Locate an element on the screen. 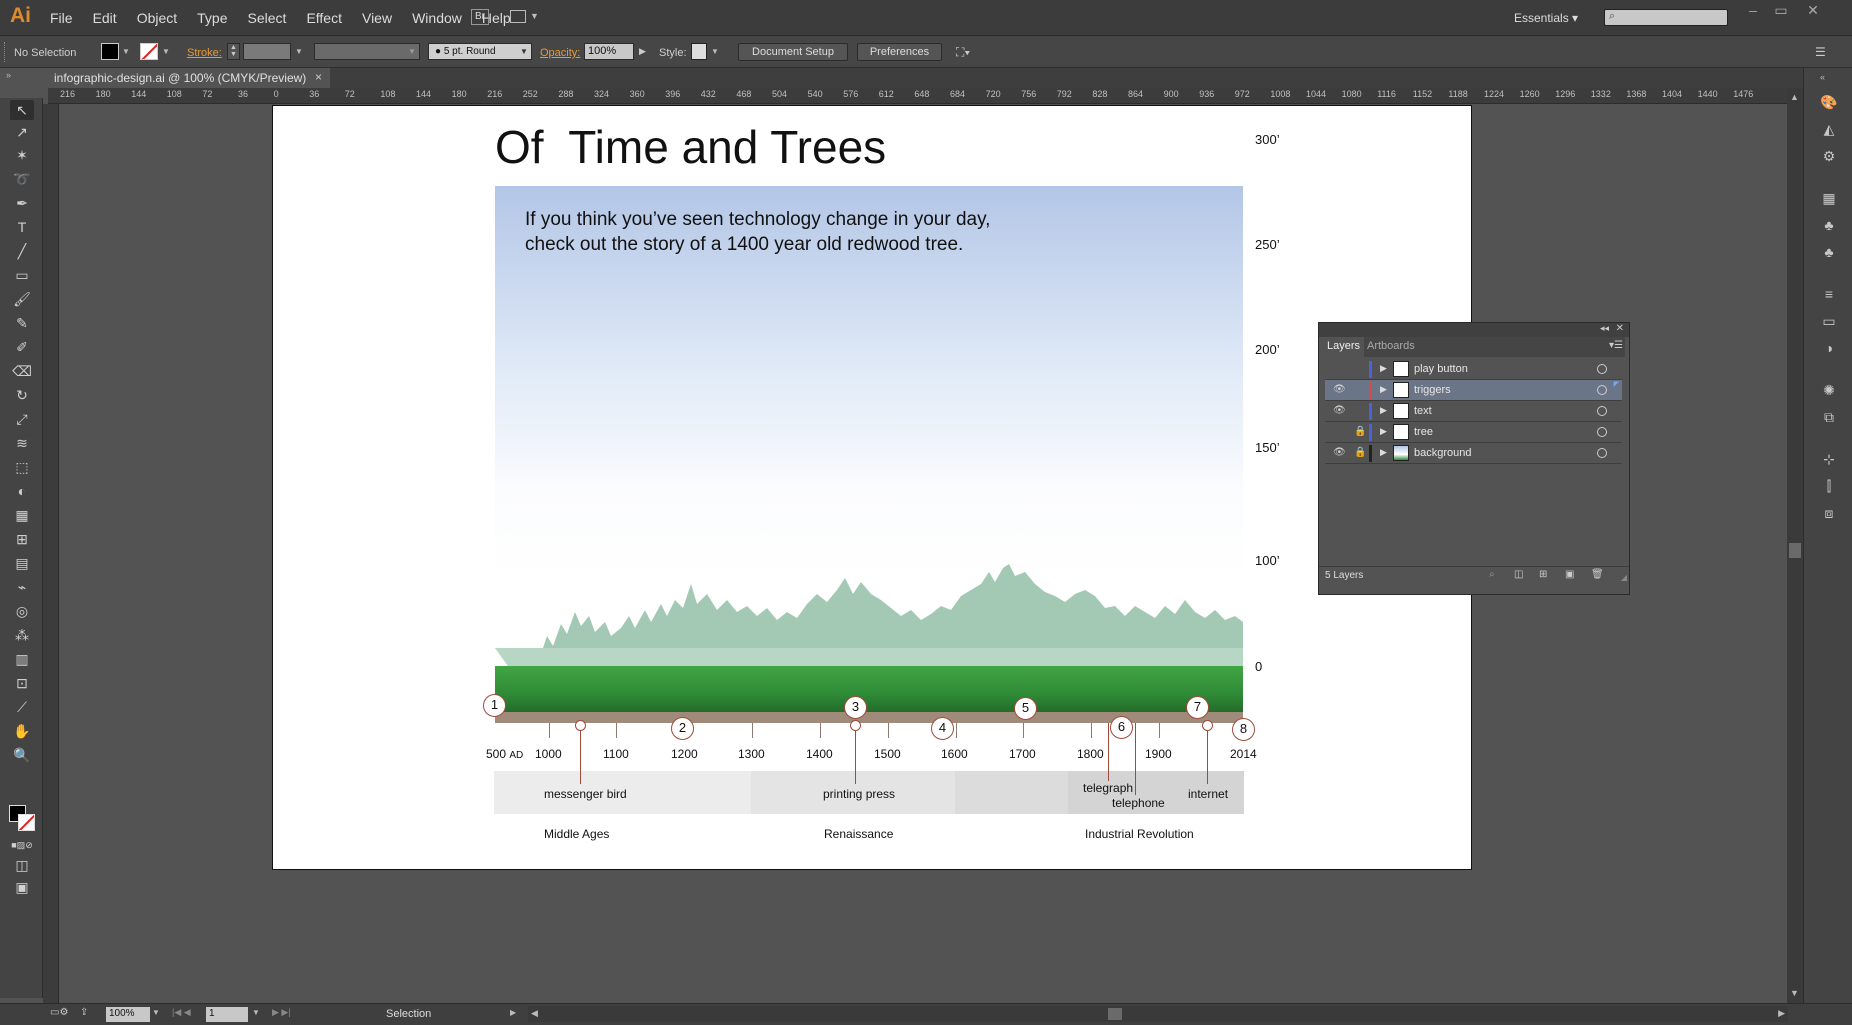  stroke-swatch is located at coordinates (149, 51).